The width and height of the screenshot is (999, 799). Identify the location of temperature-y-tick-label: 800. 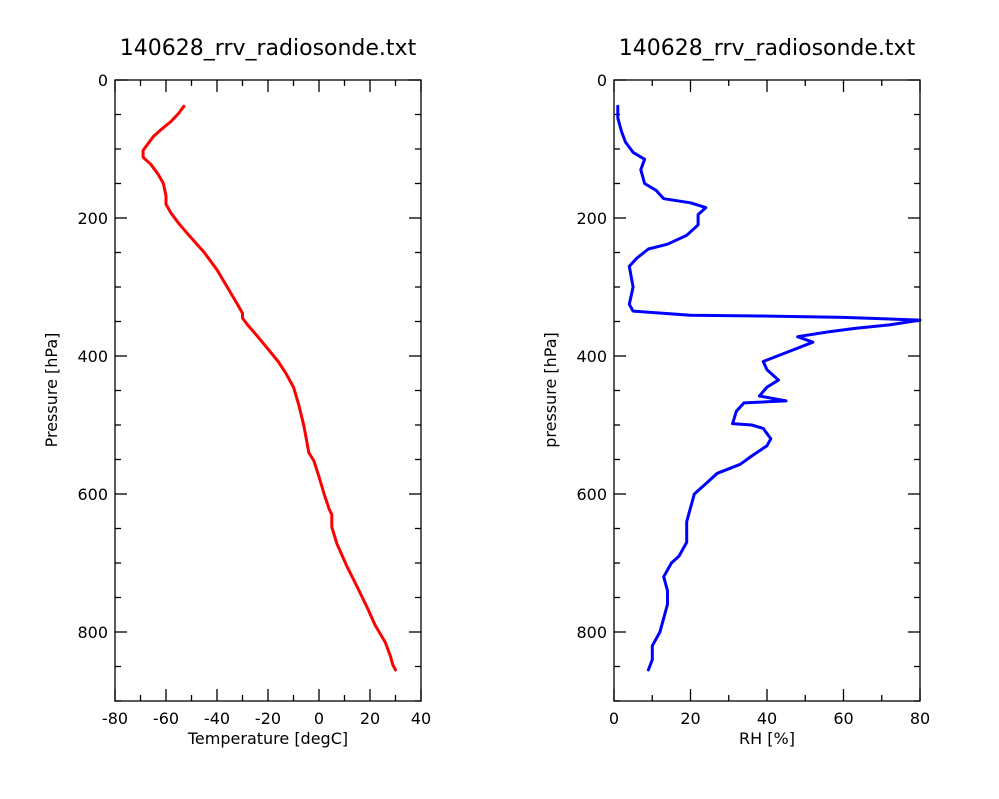
(92, 632).